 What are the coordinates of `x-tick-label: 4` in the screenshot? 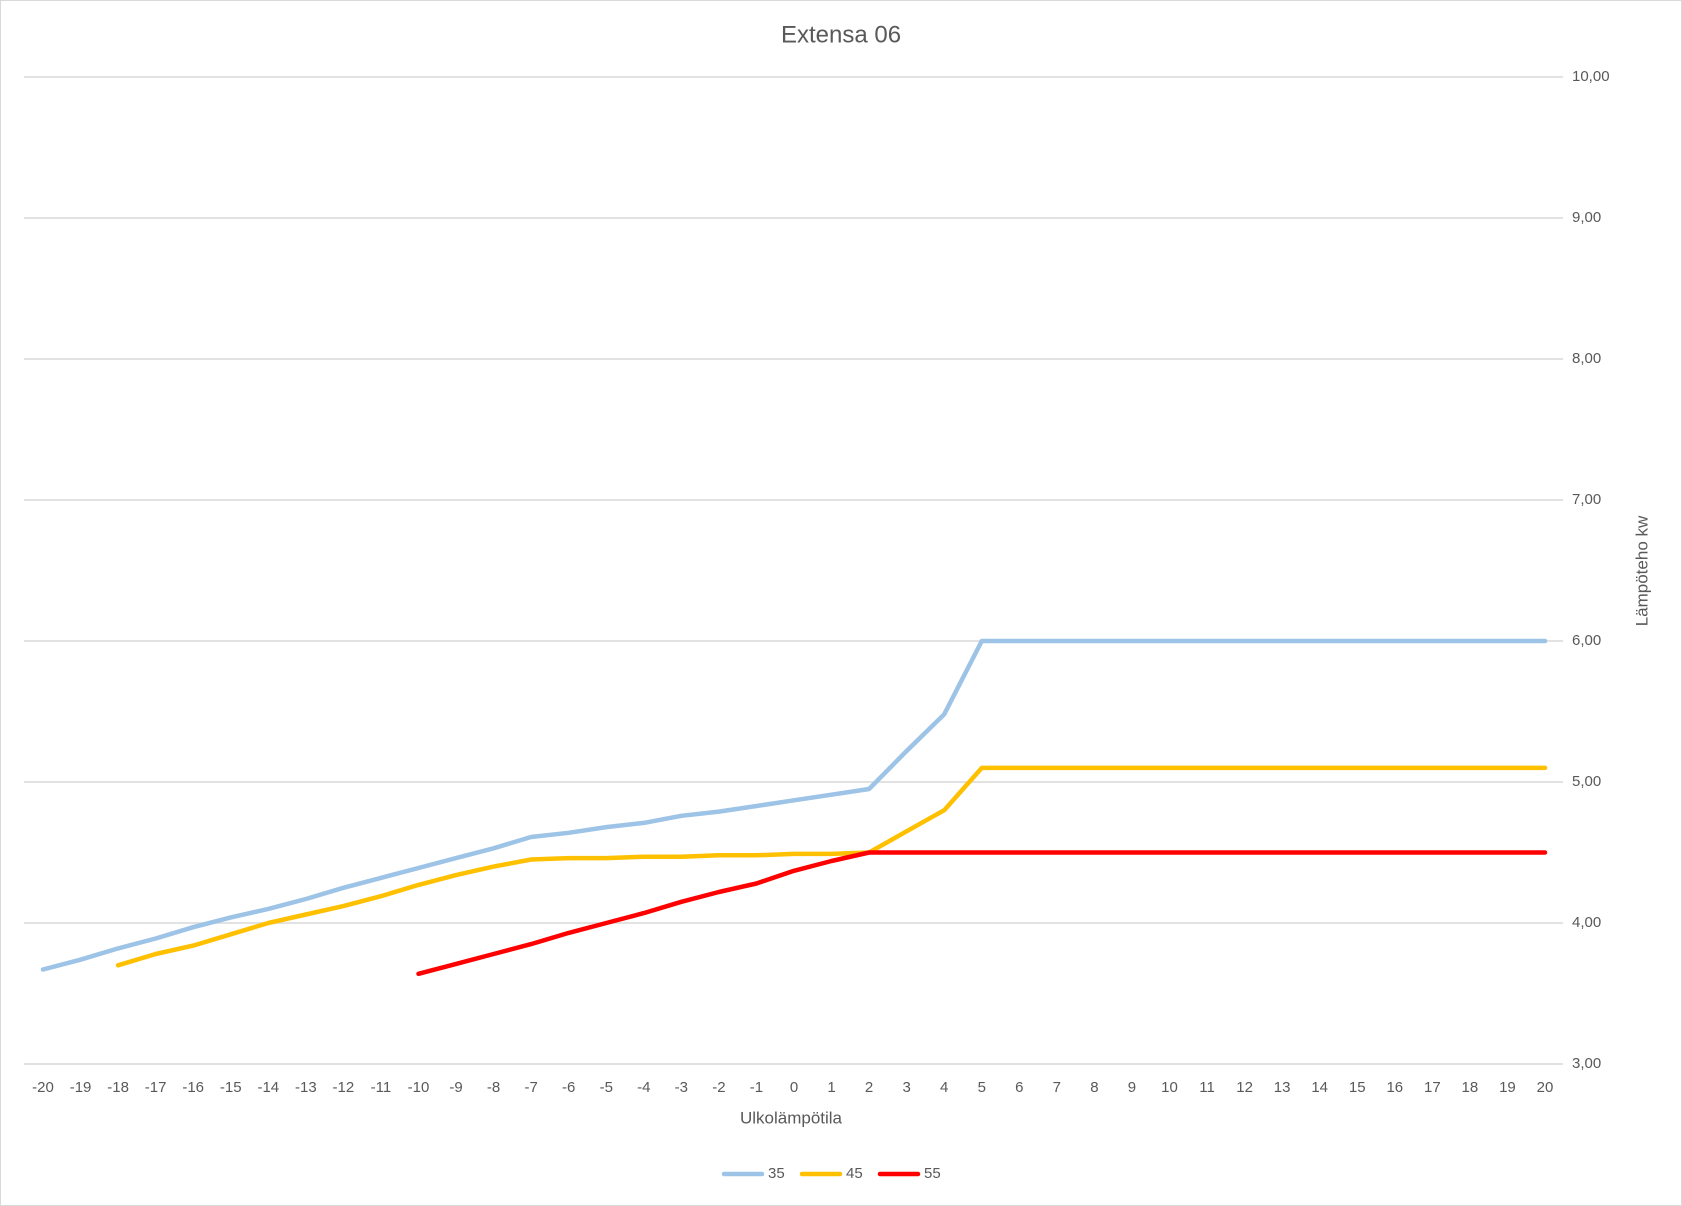 It's located at (944, 1087).